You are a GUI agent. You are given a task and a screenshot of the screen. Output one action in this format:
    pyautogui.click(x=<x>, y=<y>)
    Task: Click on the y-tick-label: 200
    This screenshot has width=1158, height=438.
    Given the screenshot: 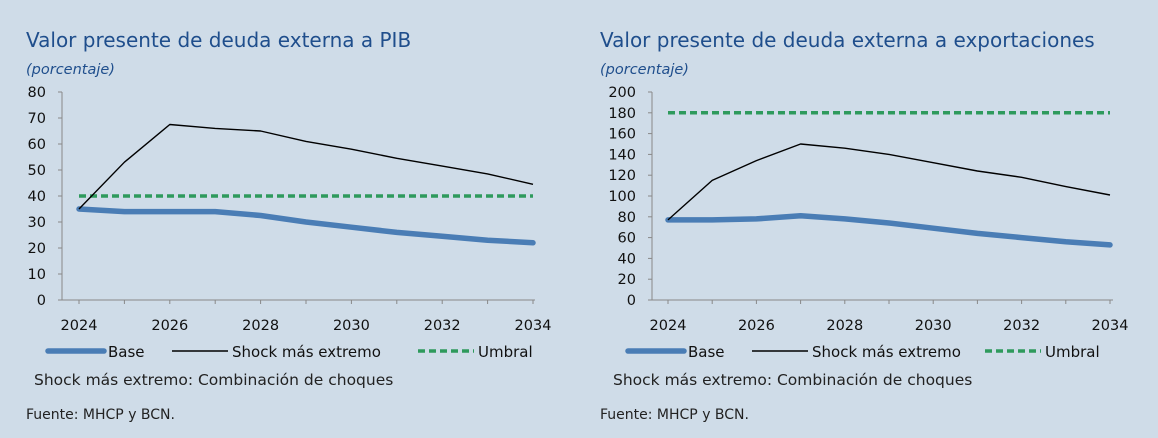 What is the action you would take?
    pyautogui.click(x=622, y=93)
    